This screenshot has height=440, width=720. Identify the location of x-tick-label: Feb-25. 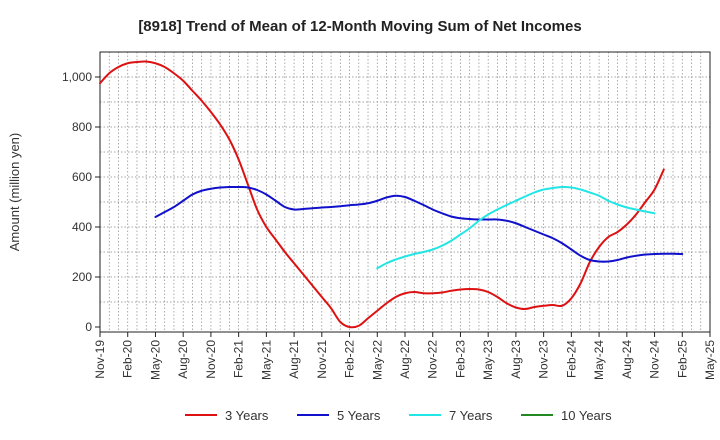
(682, 359).